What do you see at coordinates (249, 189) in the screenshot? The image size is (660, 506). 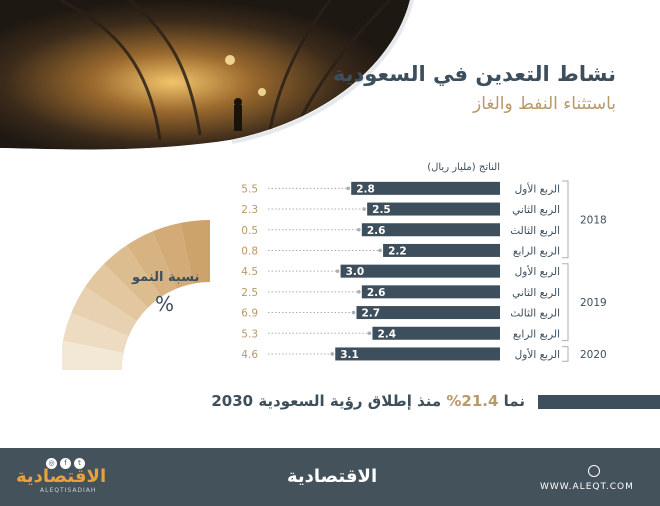 I see `growth-value-label: 5.5` at bounding box center [249, 189].